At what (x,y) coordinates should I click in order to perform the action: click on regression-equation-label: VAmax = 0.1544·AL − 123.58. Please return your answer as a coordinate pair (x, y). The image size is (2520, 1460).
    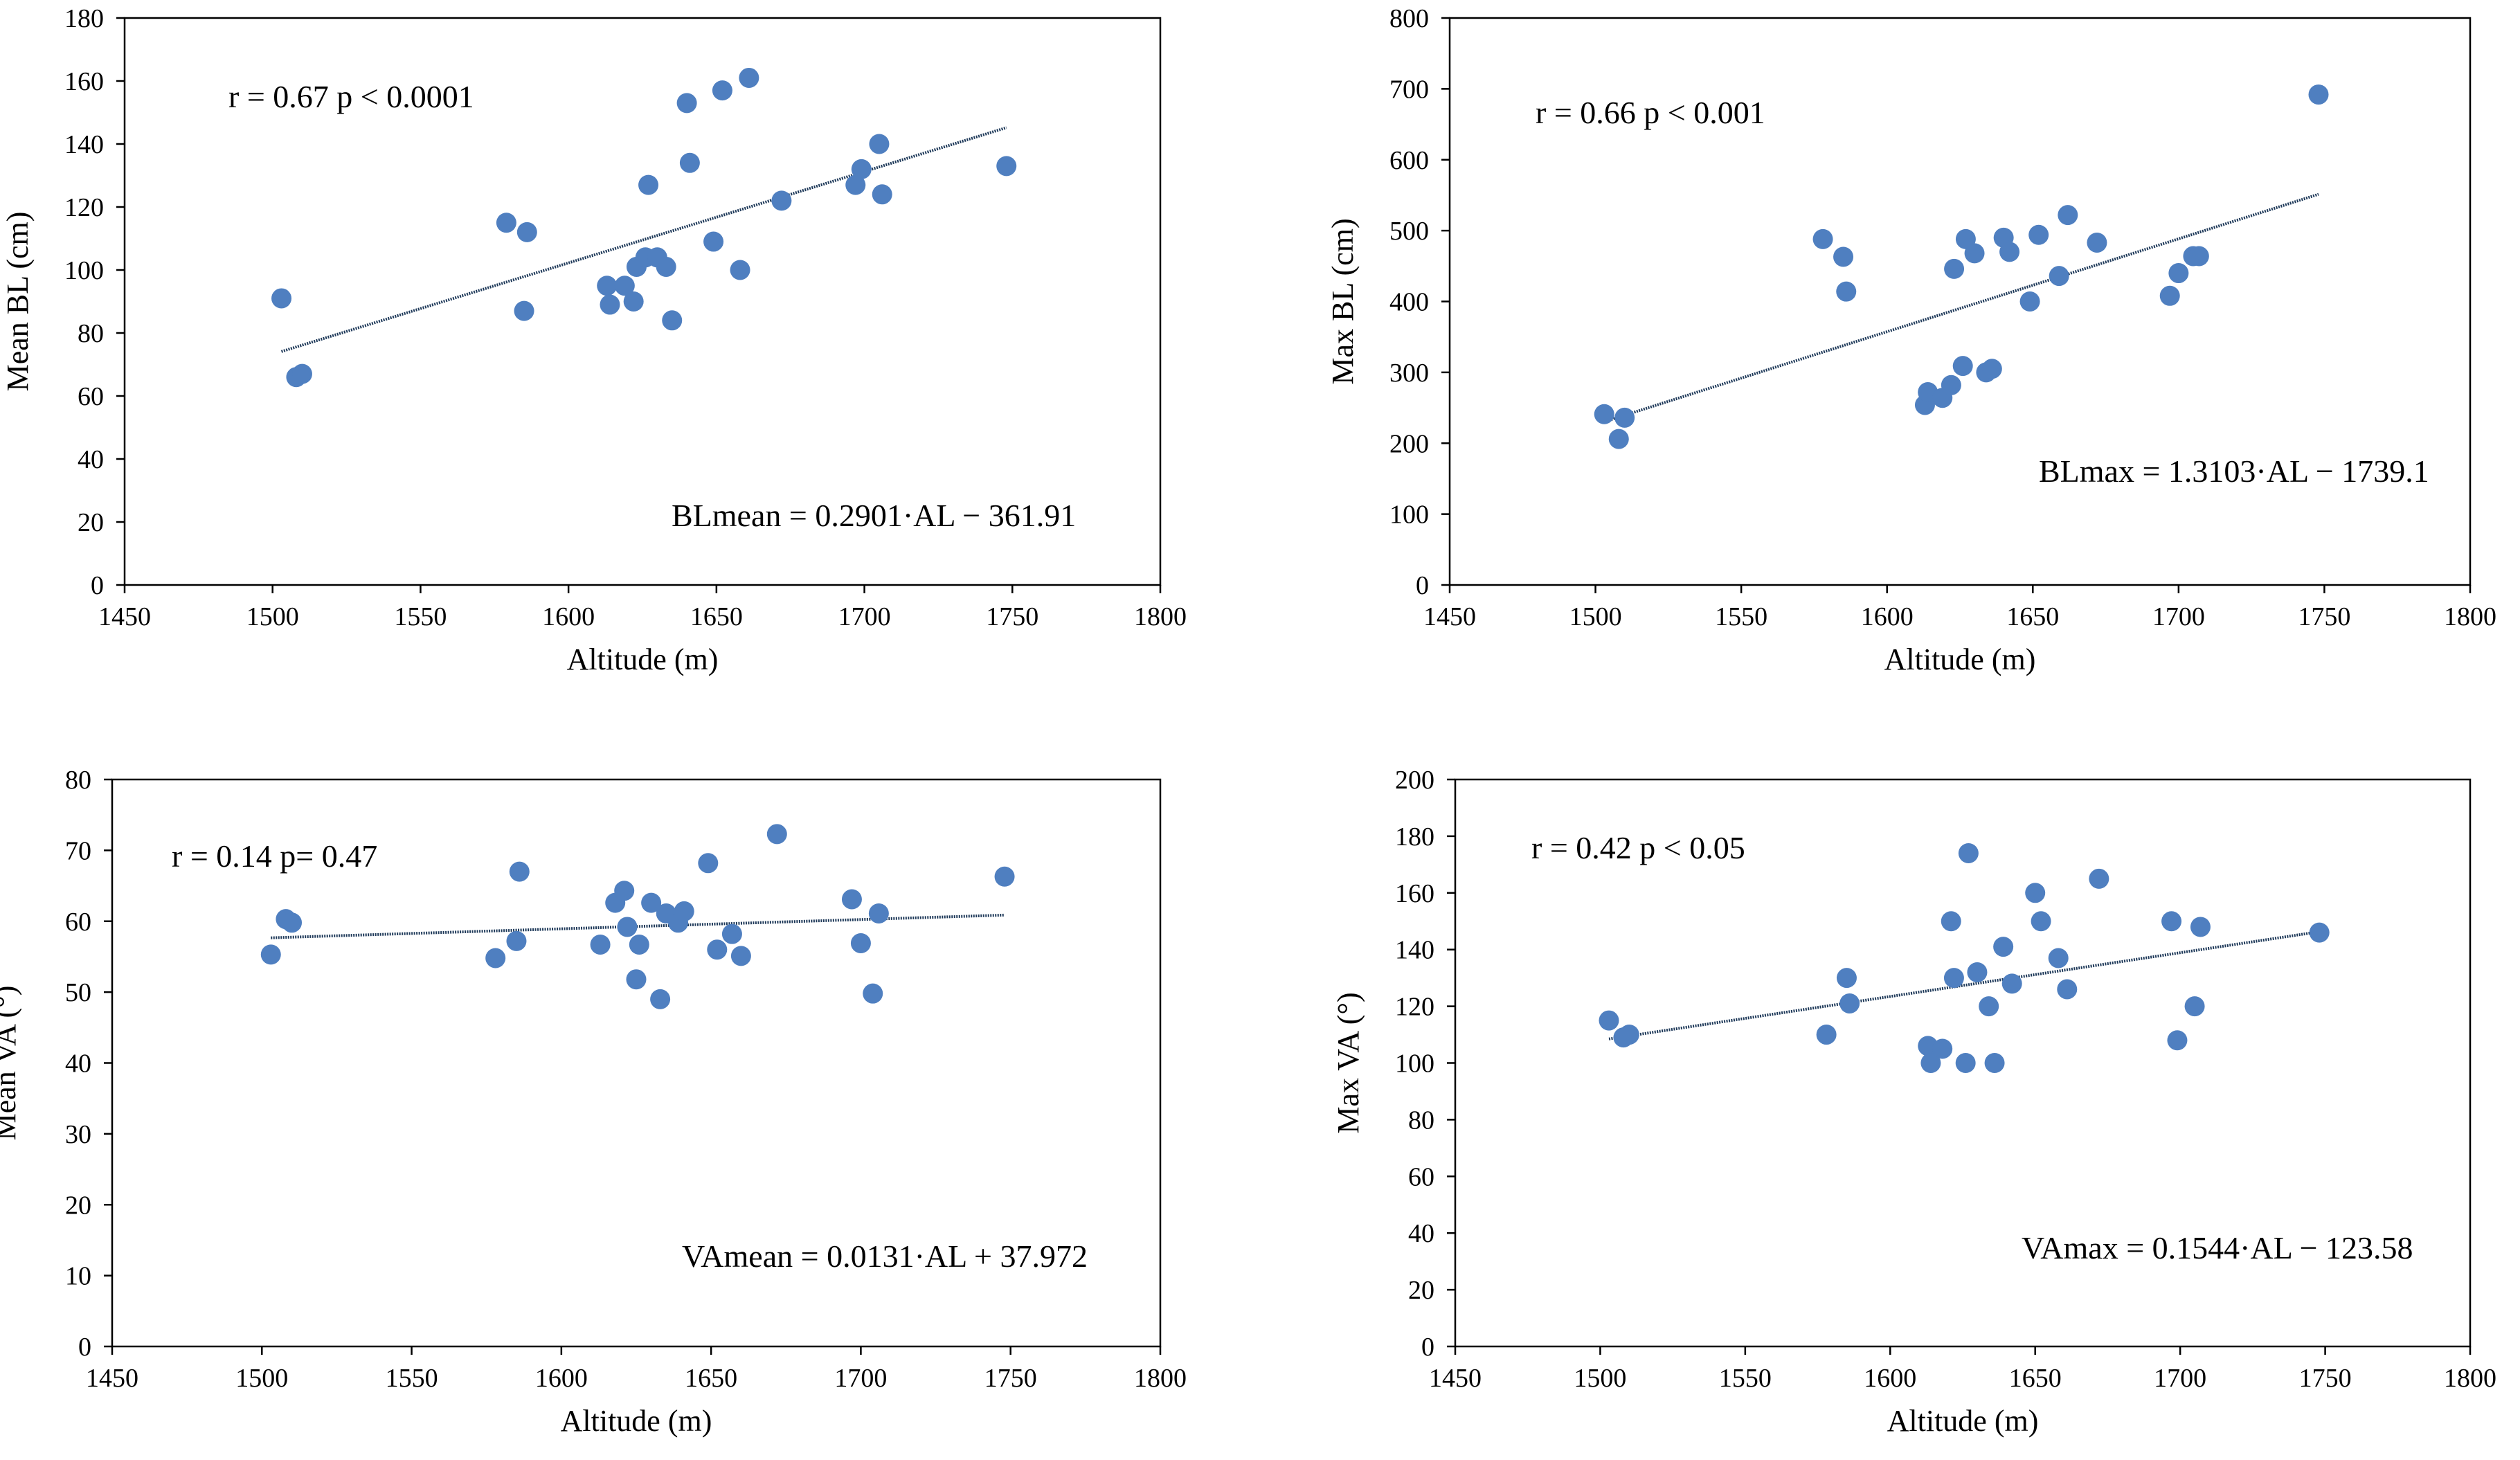
    Looking at the image, I should click on (2217, 1247).